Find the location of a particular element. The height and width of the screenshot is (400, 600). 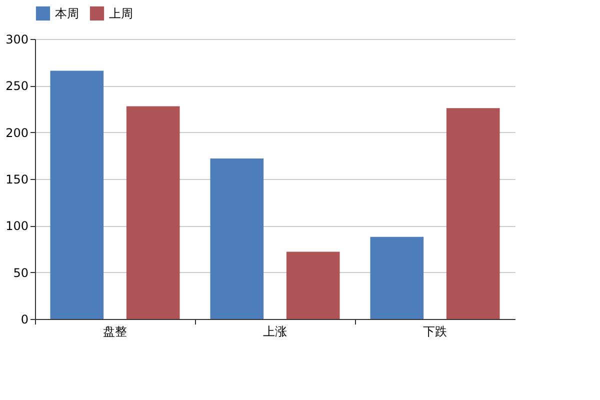

y-tick-label: 150 is located at coordinates (17, 179).